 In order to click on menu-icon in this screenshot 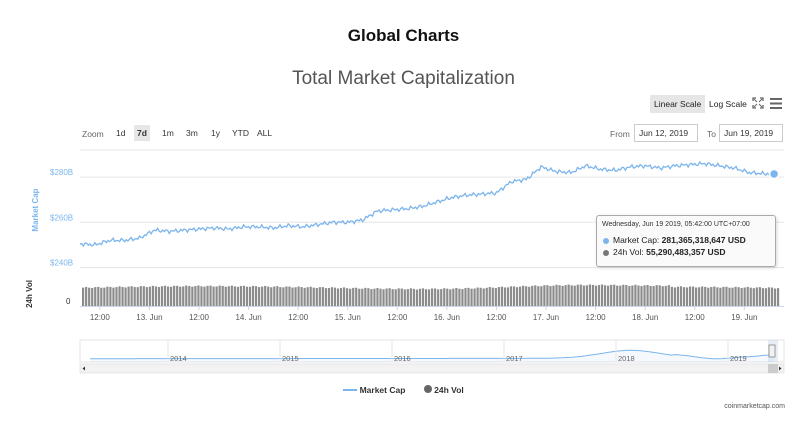, I will do `click(776, 103)`.